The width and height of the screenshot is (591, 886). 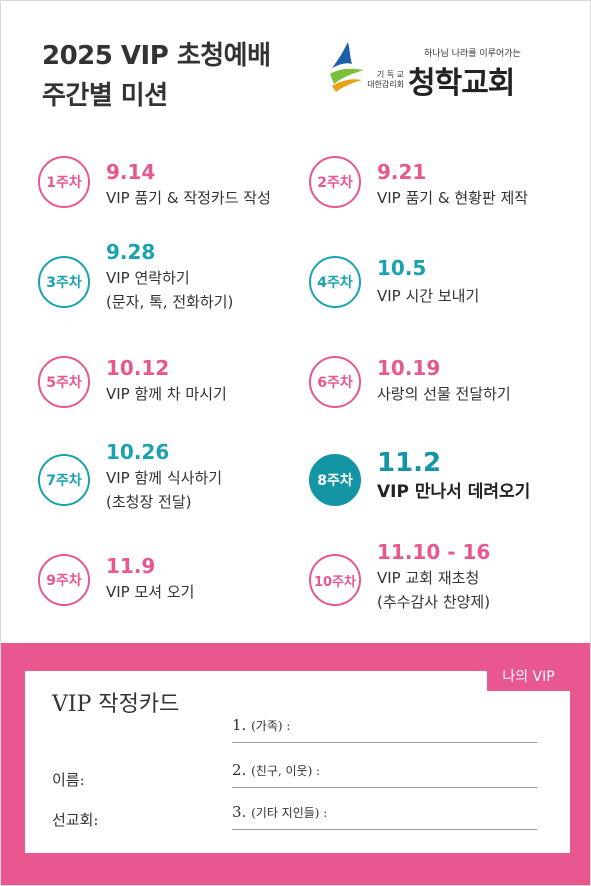 I want to click on week-date: 9.21, so click(x=402, y=172).